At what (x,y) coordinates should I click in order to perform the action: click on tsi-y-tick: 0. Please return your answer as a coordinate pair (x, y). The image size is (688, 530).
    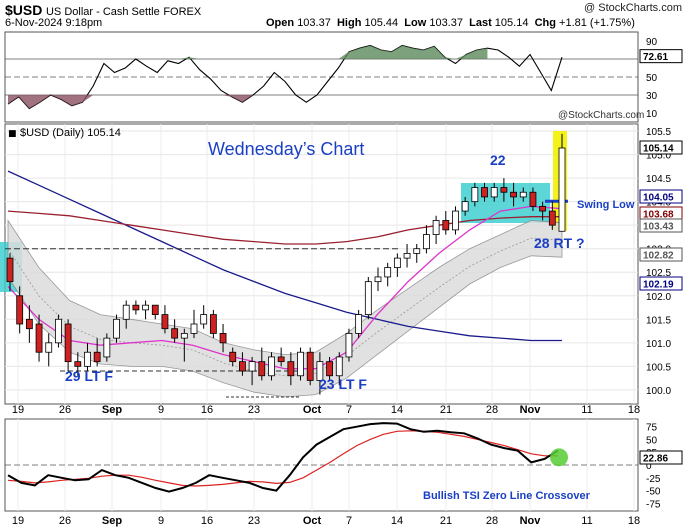
    Looking at the image, I should click on (649, 466).